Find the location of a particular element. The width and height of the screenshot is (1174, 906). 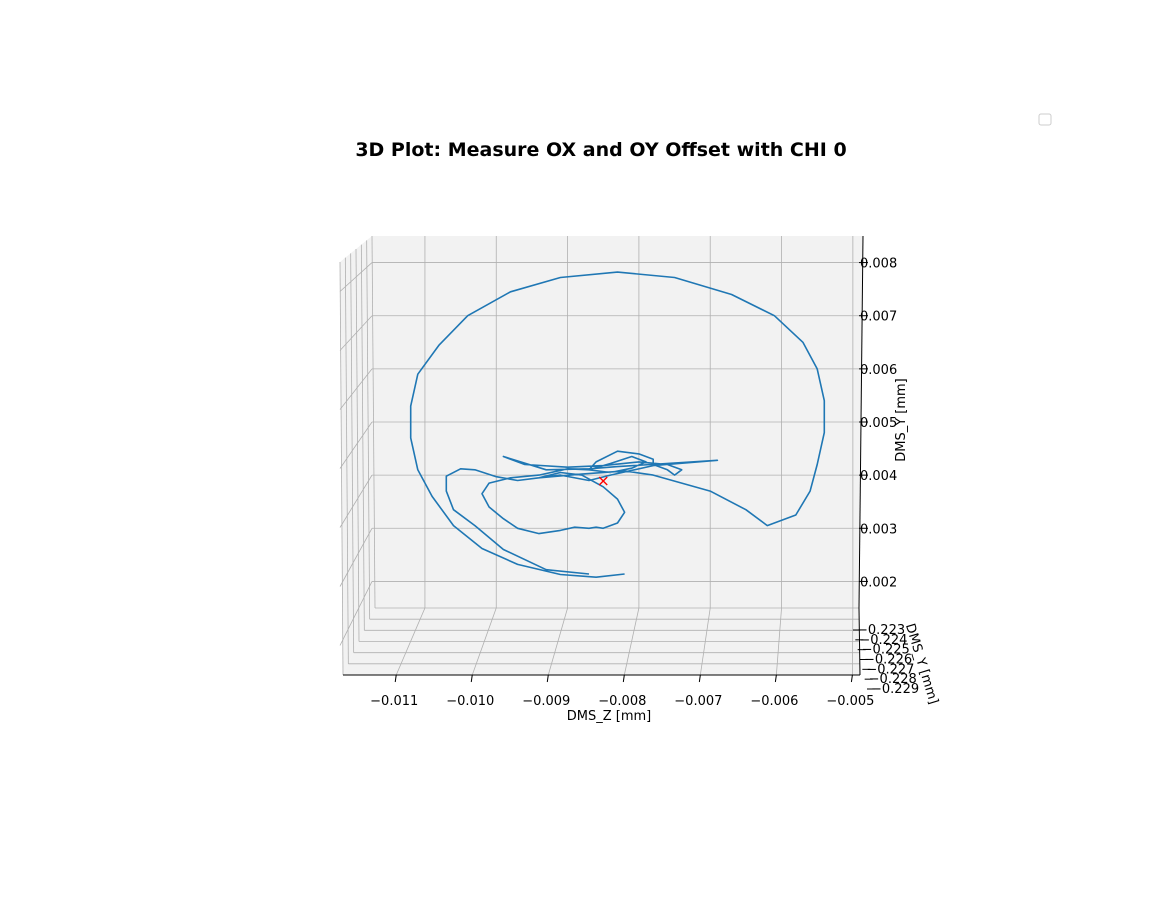

x-tick-label: −0.005 is located at coordinates (850, 701).